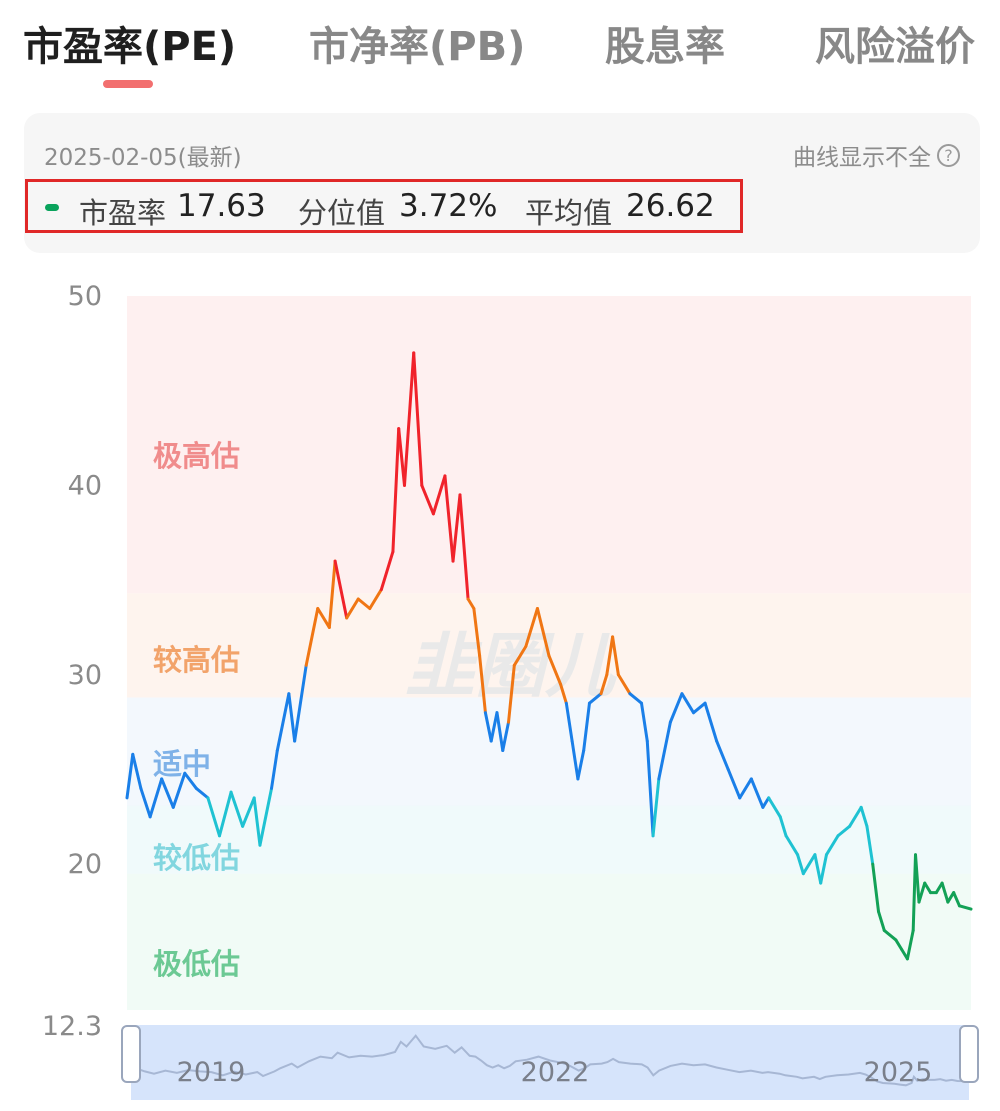 The image size is (1000, 1111). I want to click on metric-pe-label: 市盈率, so click(123, 213).